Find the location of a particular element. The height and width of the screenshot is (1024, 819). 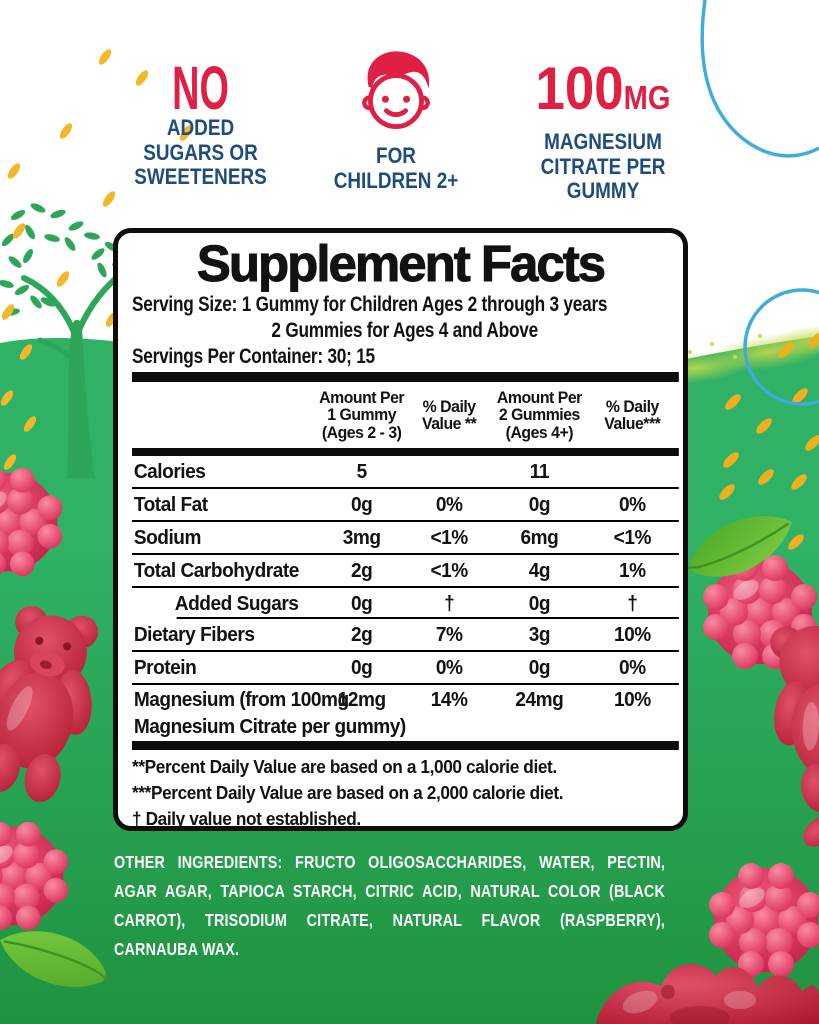

column-header: Amount Per 2 Gummies (Ages 4+) is located at coordinates (539, 414).